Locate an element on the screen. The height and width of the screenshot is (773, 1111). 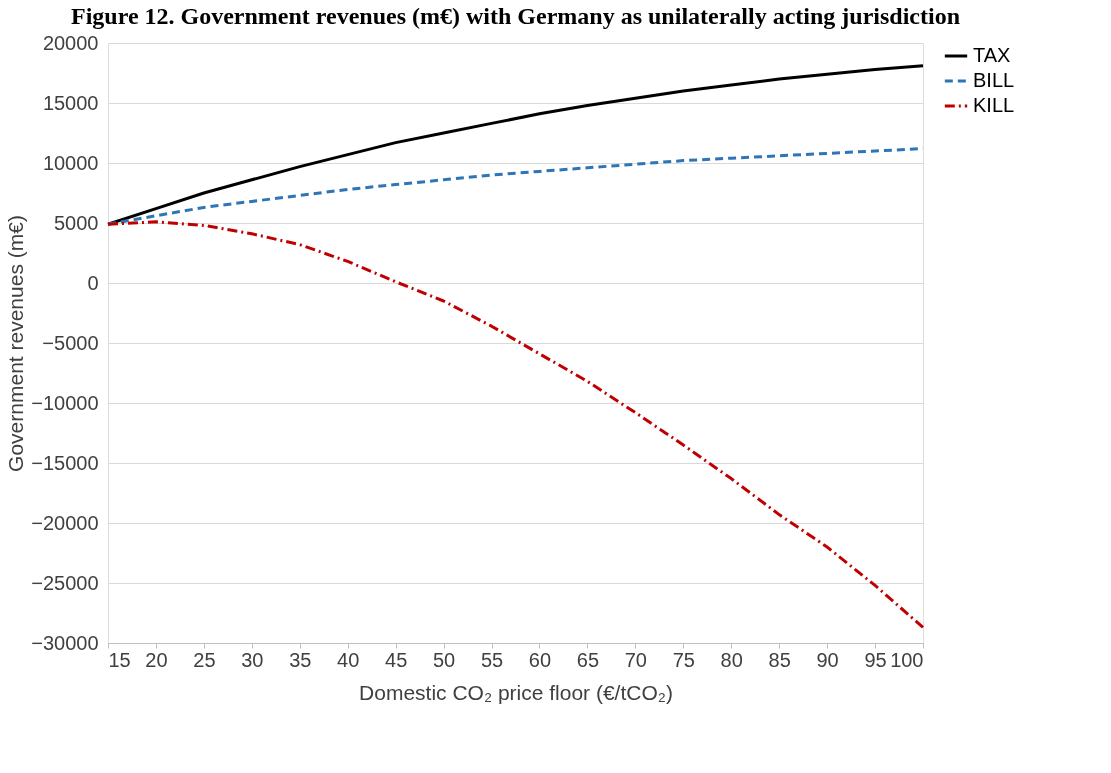
y-tick-label: 20000 is located at coordinates (70, 42).